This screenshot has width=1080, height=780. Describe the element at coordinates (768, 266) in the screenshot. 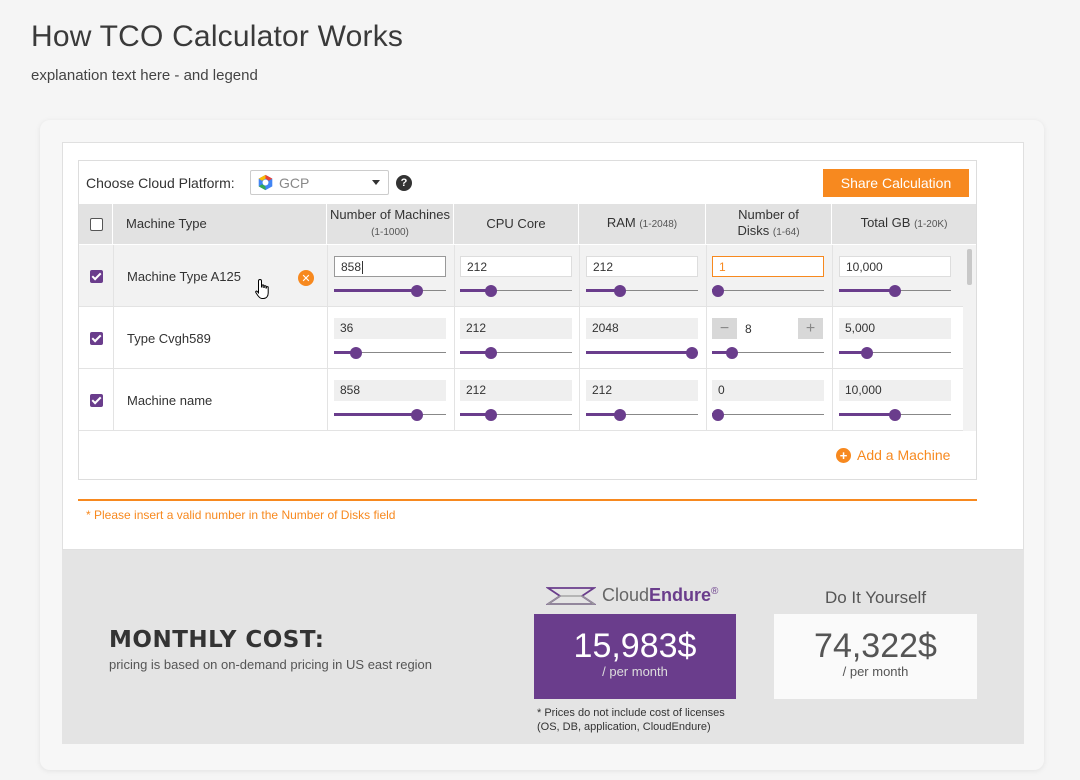

I see `disks-input: 1` at that location.